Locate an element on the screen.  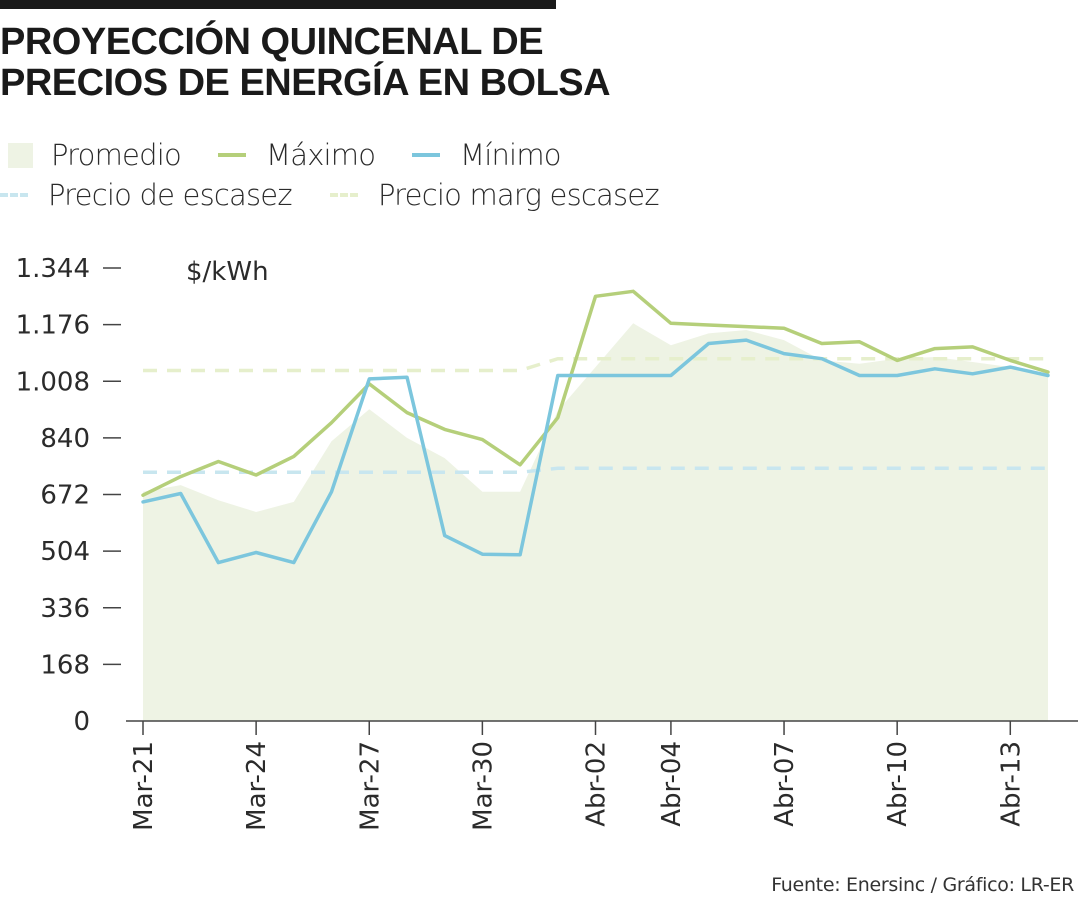
x-tick-label: Abr-10 is located at coordinates (898, 784).